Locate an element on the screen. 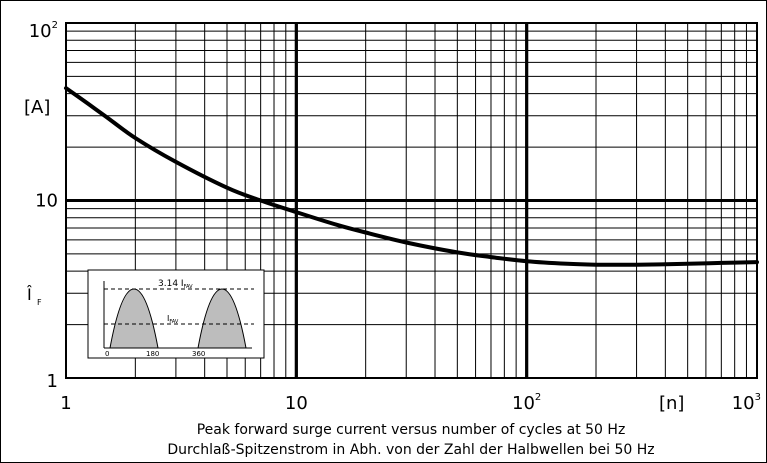 The image size is (767, 463). inset-label-peak: 3.14 IFAV is located at coordinates (175, 284).